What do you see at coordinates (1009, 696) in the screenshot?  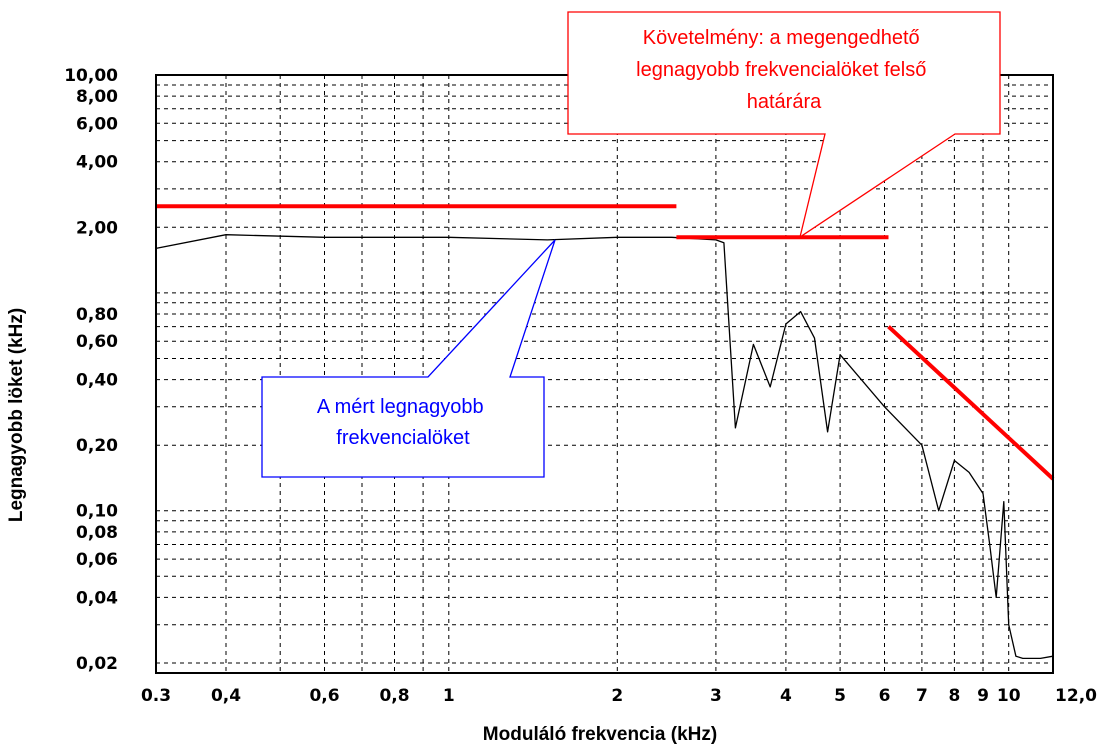 I see `x-tick-label: 10` at bounding box center [1009, 696].